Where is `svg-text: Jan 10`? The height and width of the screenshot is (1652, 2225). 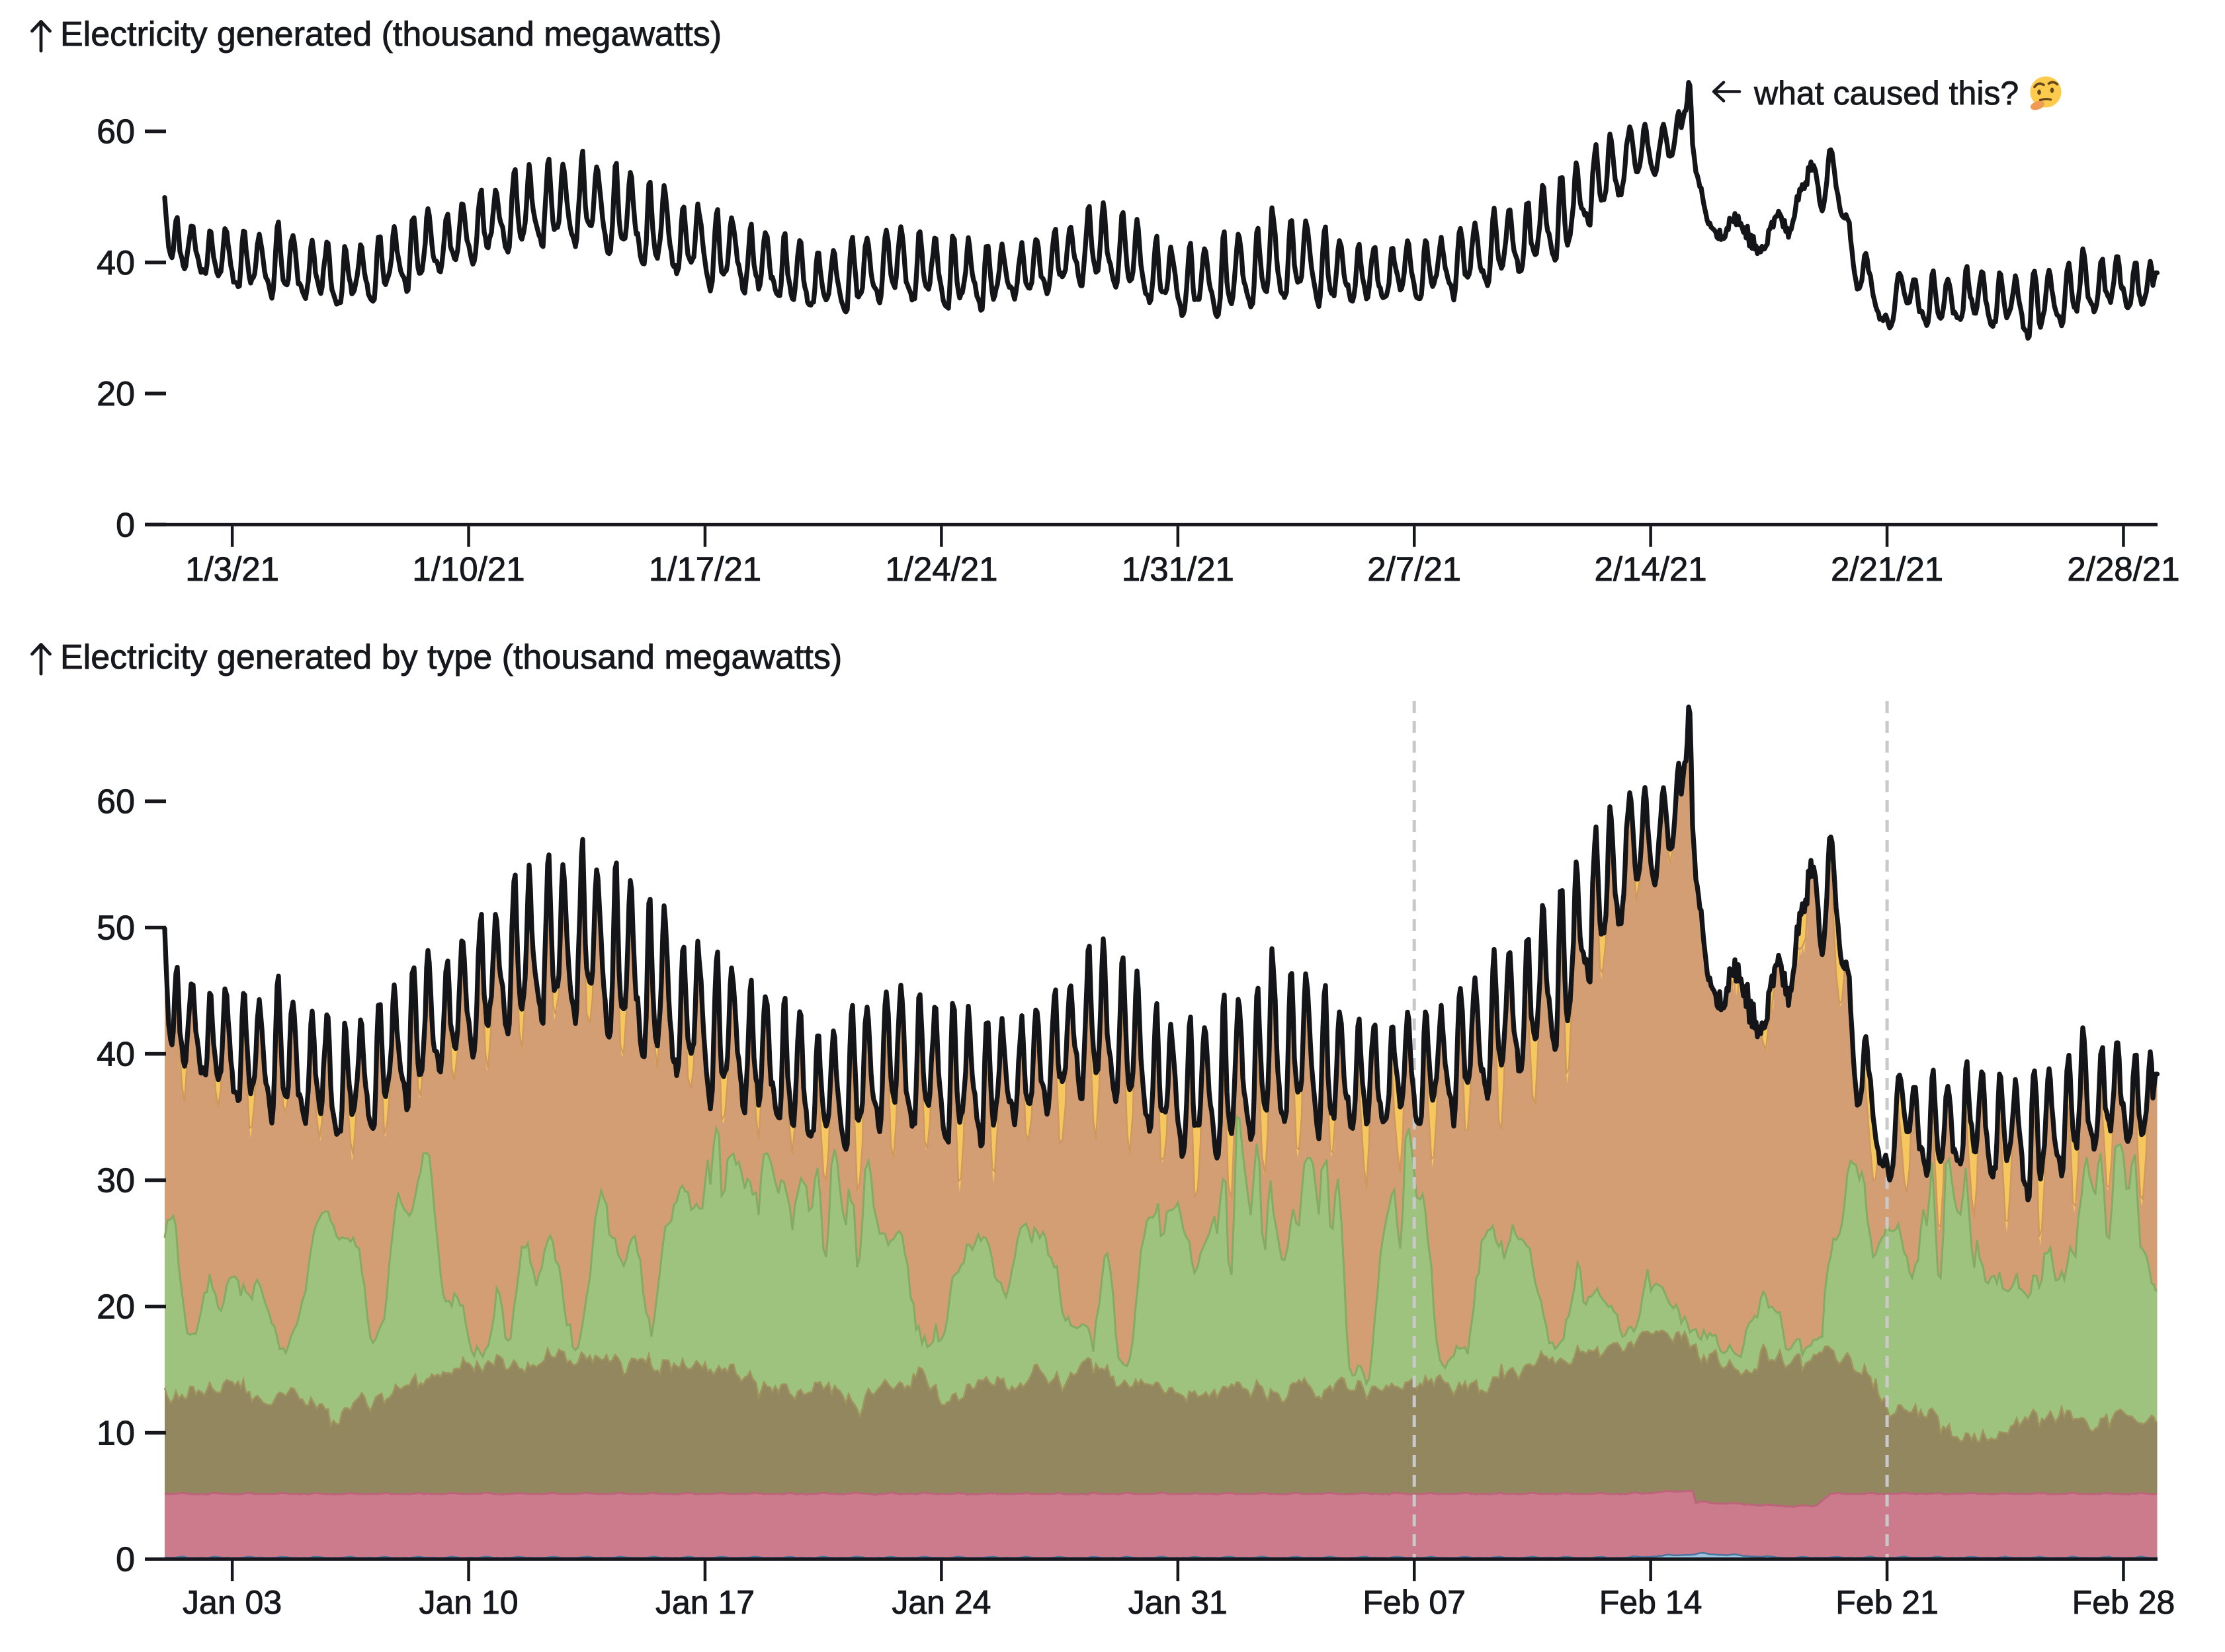
svg-text: Jan 10 is located at coordinates (468, 1602).